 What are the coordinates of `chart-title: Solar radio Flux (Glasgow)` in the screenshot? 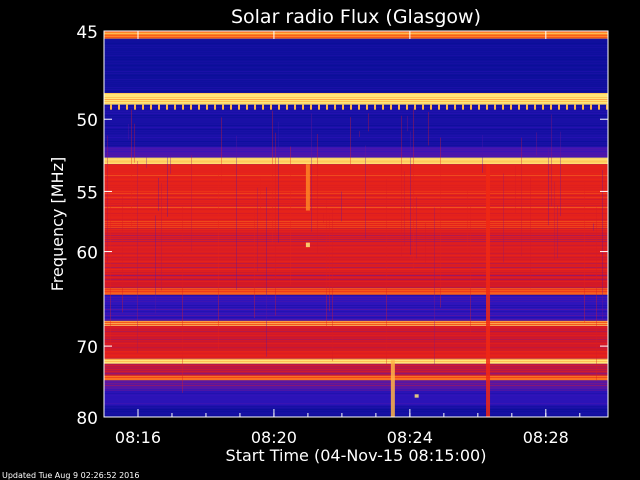 It's located at (356, 17).